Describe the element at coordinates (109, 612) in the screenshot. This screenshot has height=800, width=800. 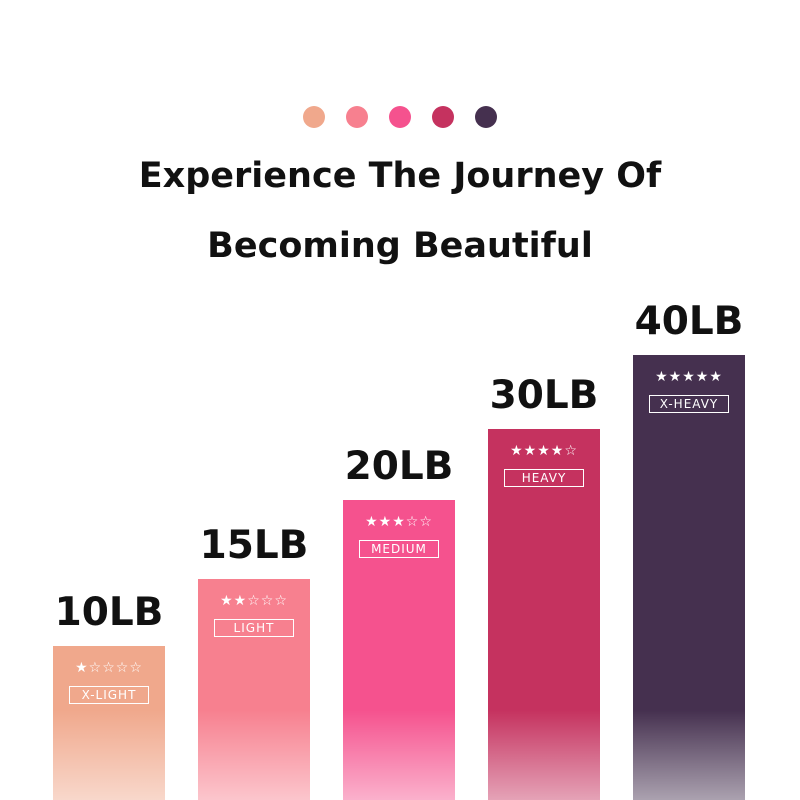
I see `weight-label: 10LB` at that location.